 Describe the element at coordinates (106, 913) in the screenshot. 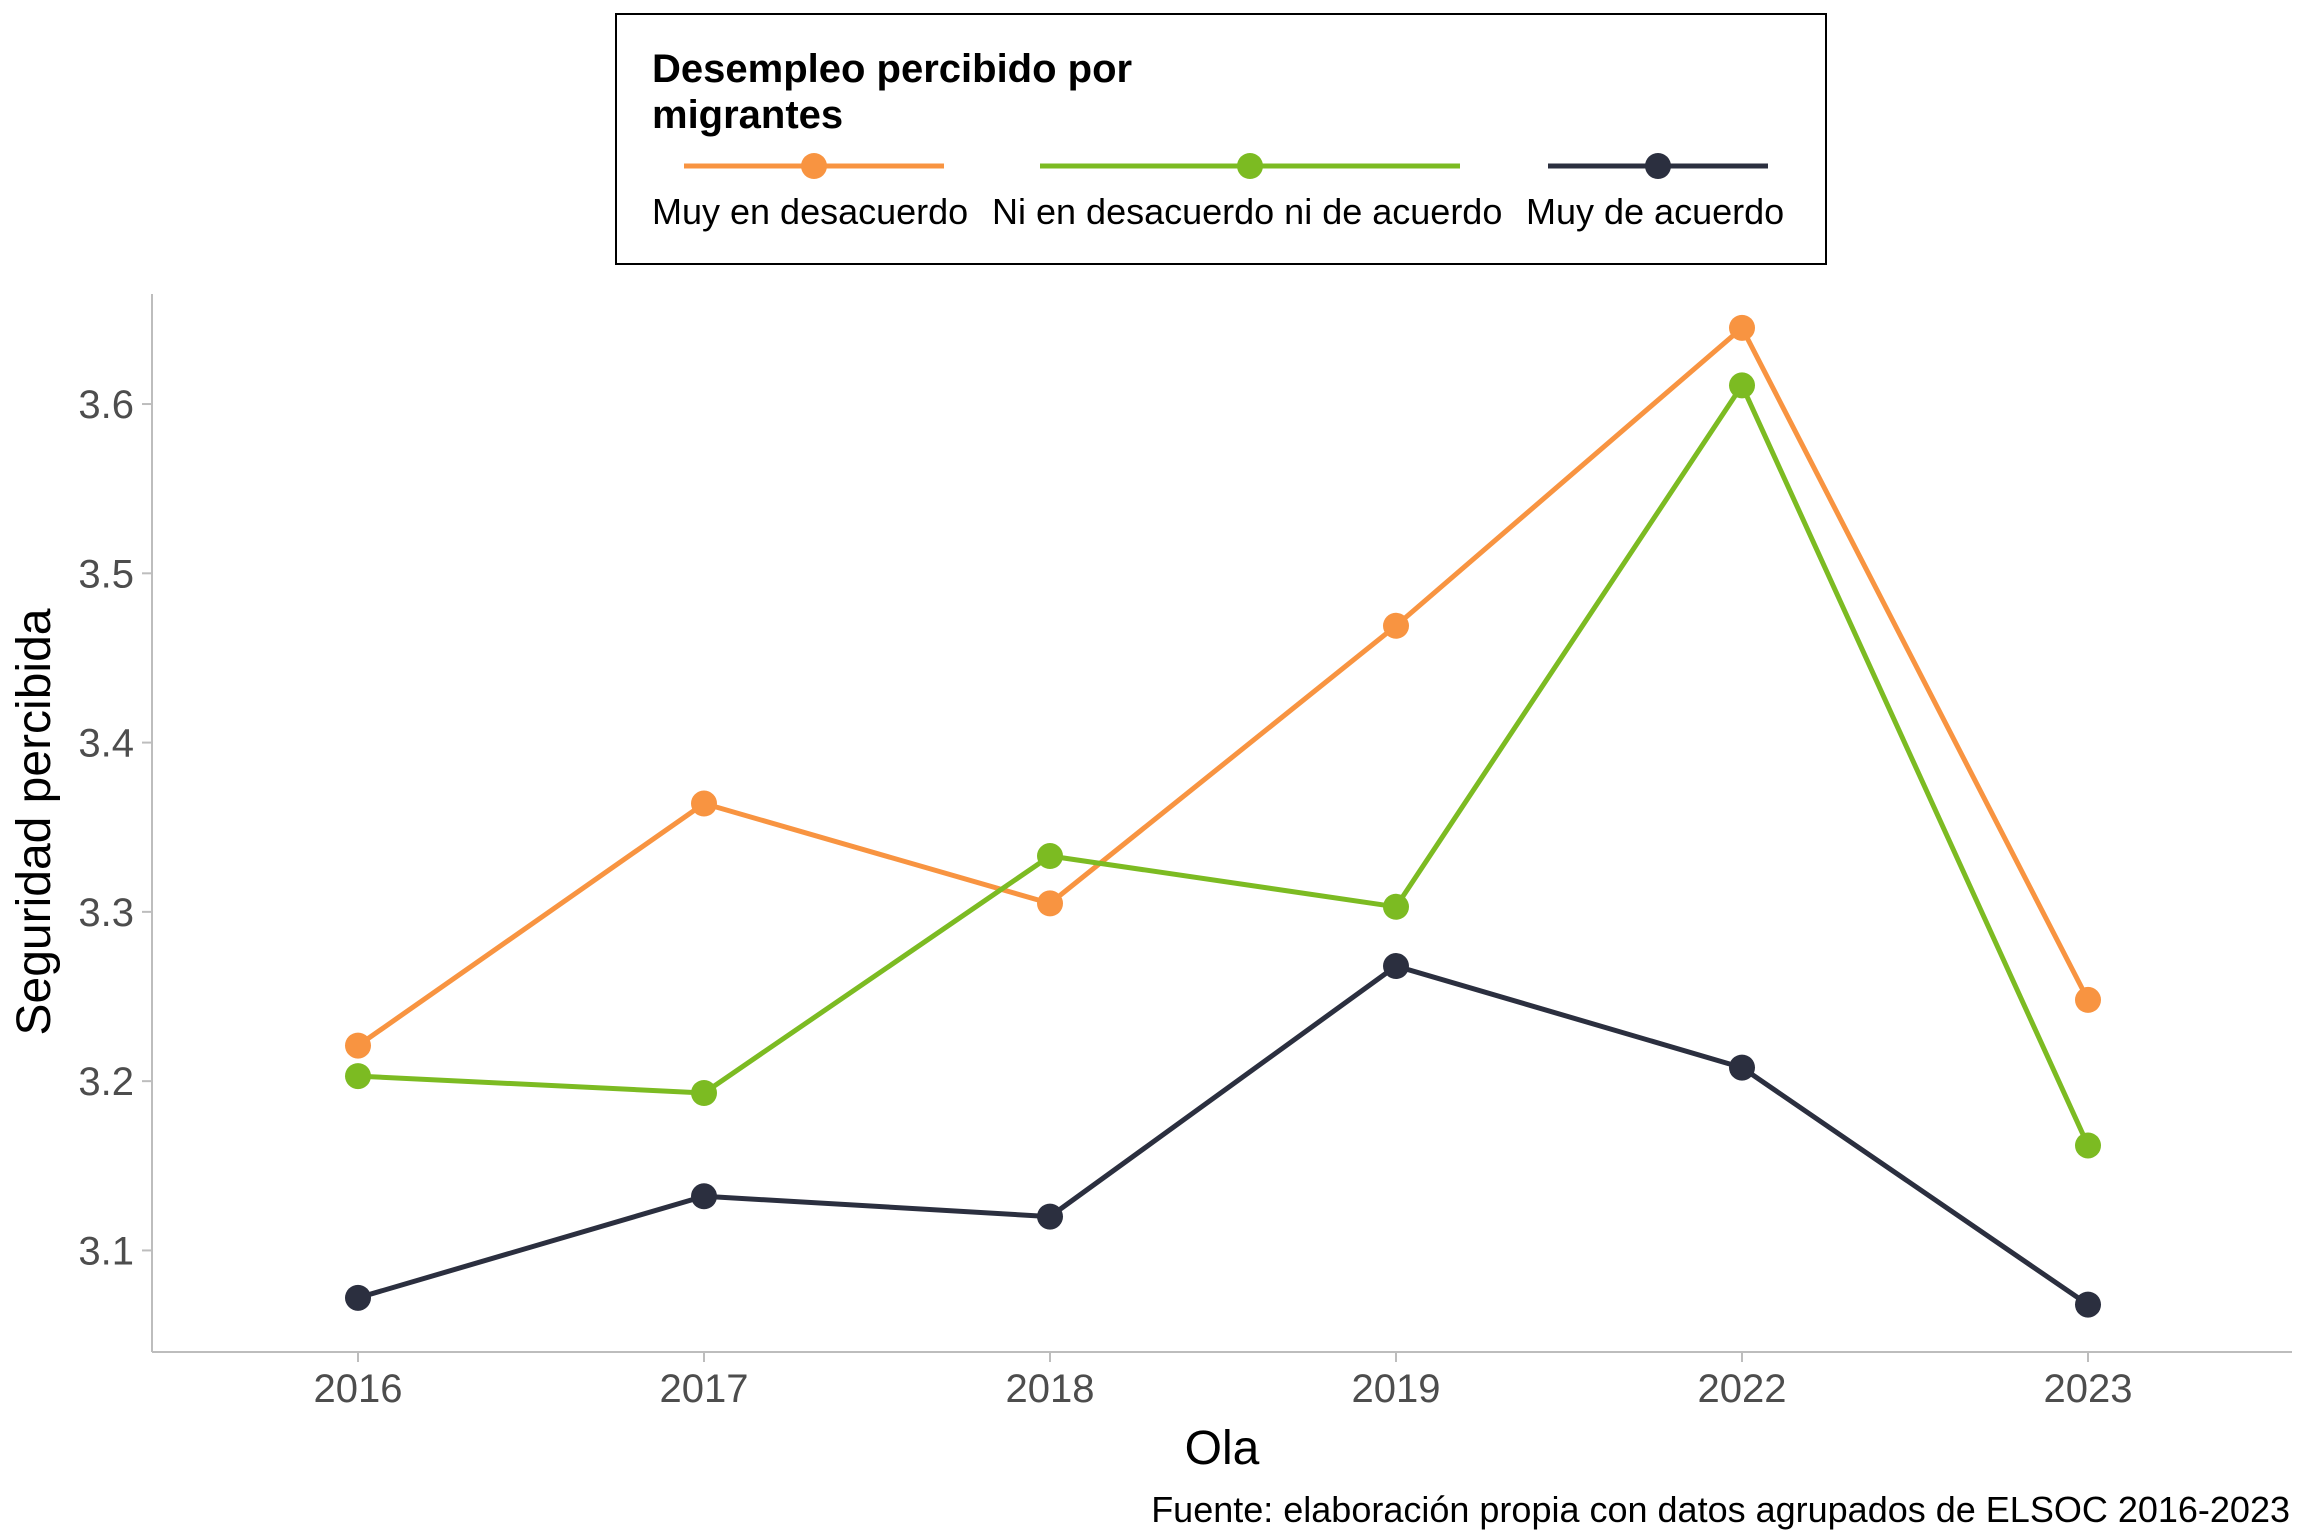

I see `y-tick-label: 3.3` at that location.